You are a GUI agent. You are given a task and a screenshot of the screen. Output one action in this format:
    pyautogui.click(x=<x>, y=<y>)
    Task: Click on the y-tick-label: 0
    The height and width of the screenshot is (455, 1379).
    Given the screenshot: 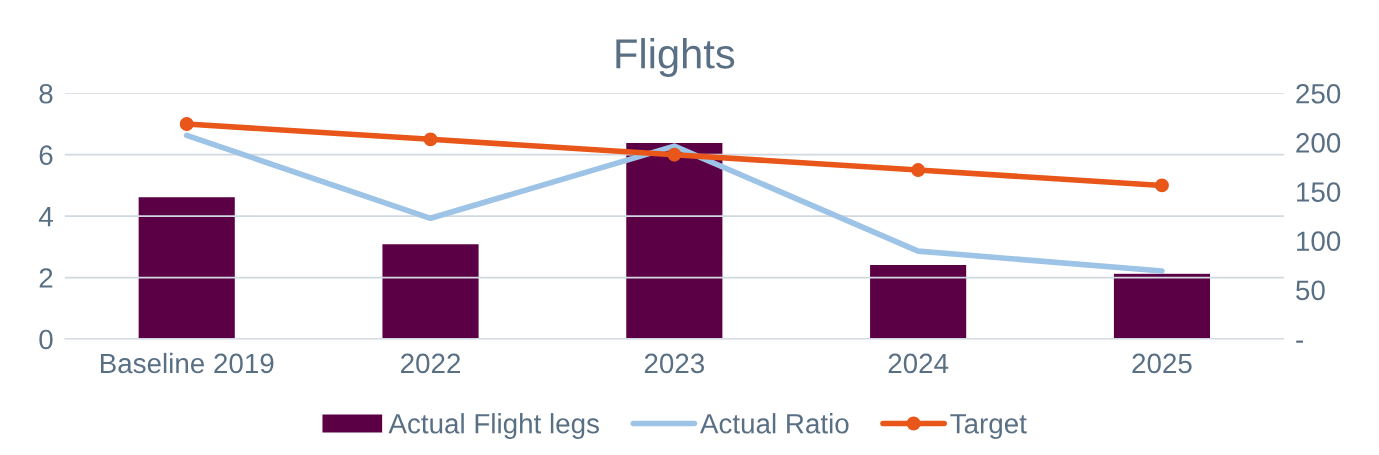 What is the action you would take?
    pyautogui.click(x=46, y=339)
    